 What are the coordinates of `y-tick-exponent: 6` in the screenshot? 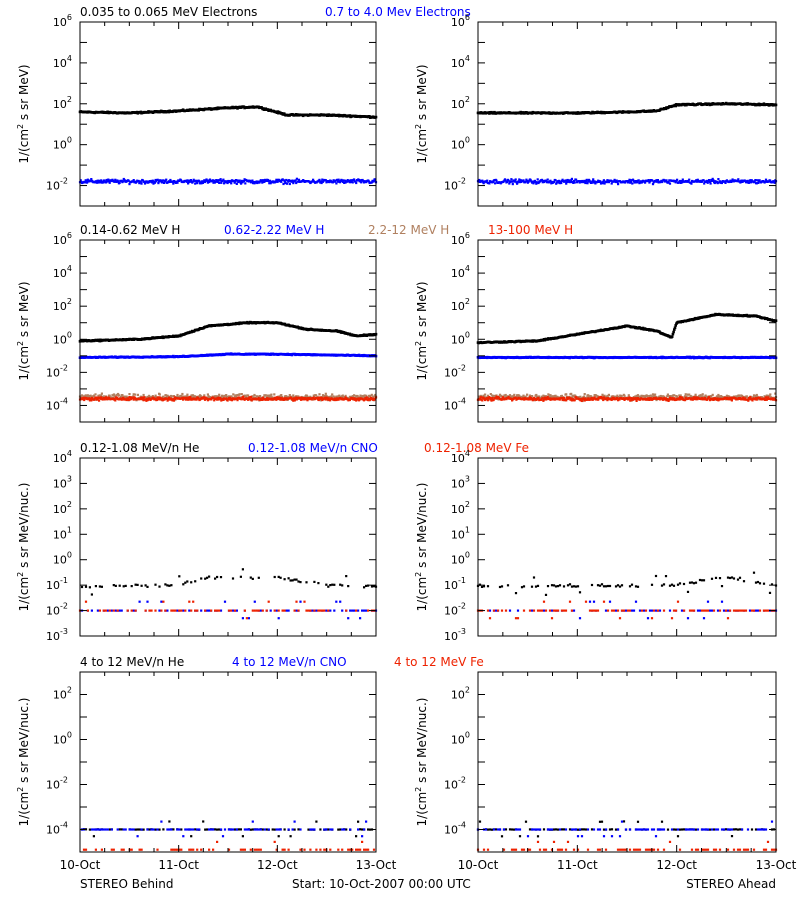 It's located at (69, 235).